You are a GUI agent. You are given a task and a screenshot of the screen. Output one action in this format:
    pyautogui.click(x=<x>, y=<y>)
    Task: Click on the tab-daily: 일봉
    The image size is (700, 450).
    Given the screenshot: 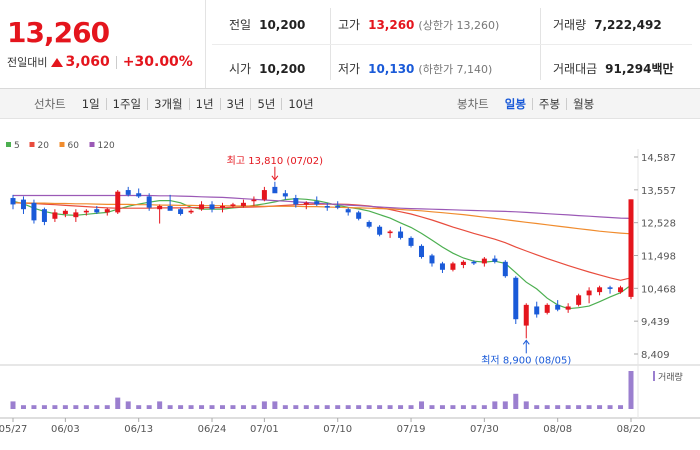 What is the action you would take?
    pyautogui.click(x=515, y=103)
    